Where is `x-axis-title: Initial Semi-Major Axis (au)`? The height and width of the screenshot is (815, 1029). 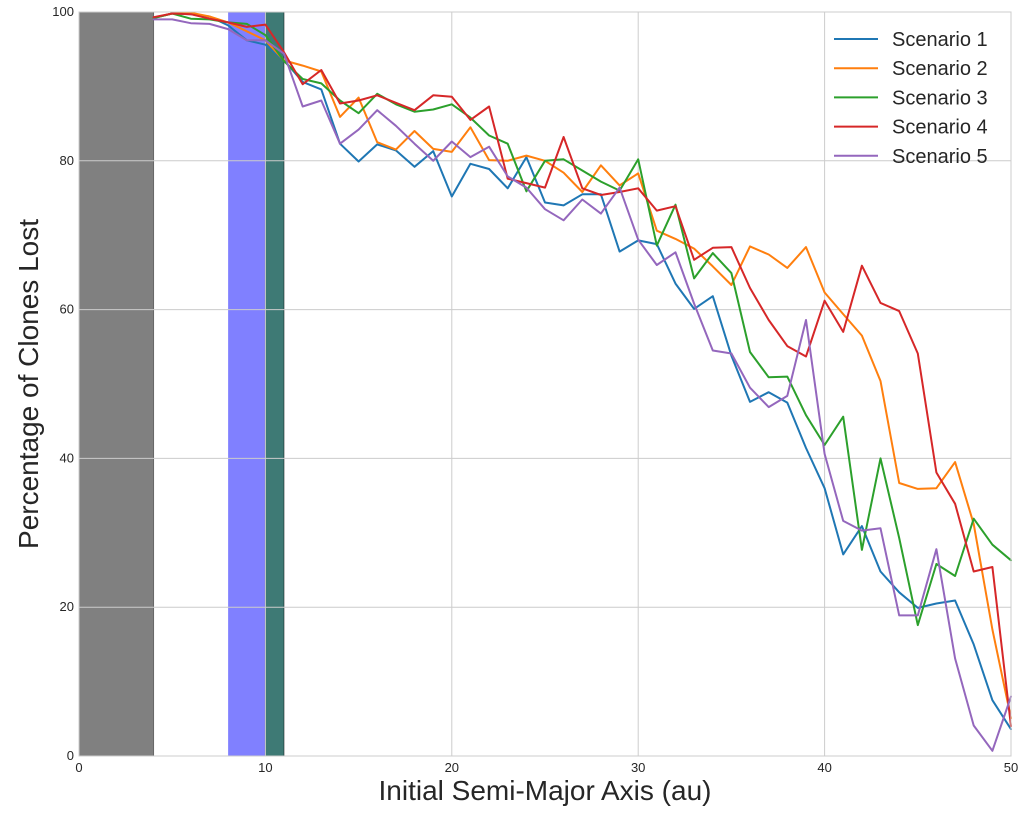
x-axis-title: Initial Semi-Major Axis (au) is located at coordinates (545, 790).